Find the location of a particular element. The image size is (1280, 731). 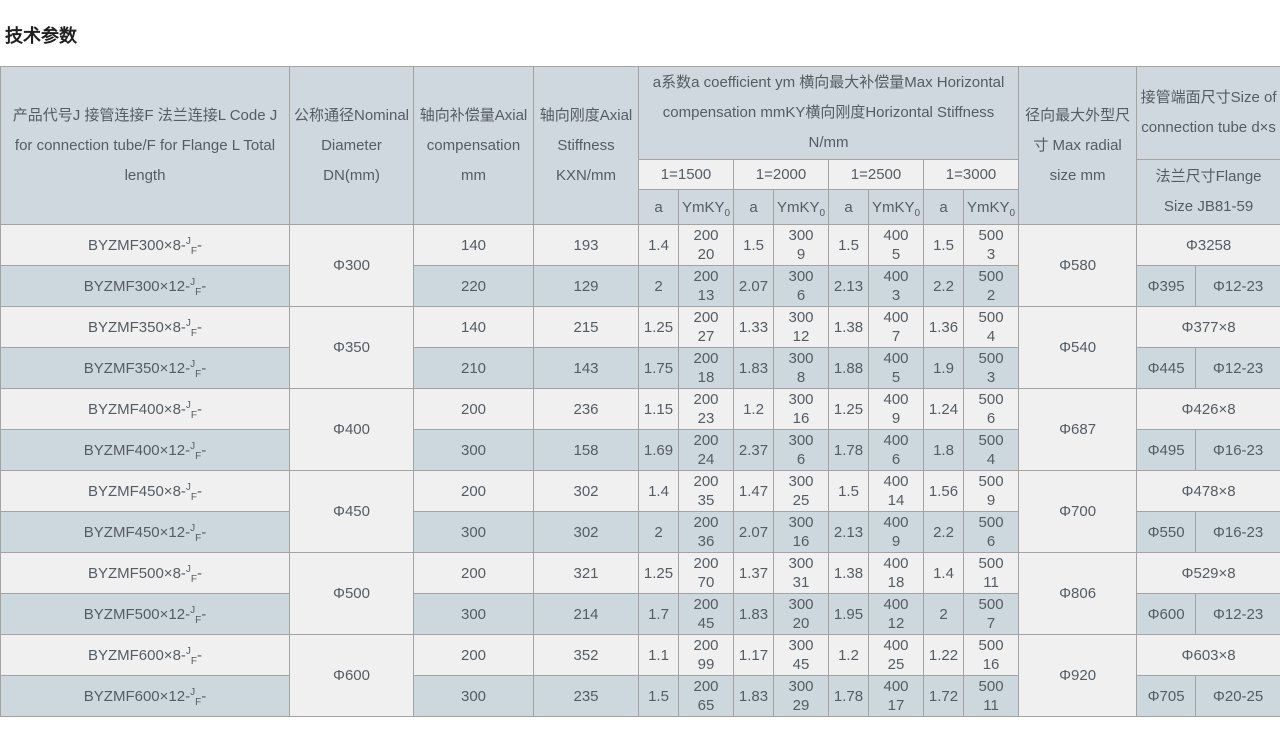

ymky0-value-cell-3: 400 18 is located at coordinates (896, 573).